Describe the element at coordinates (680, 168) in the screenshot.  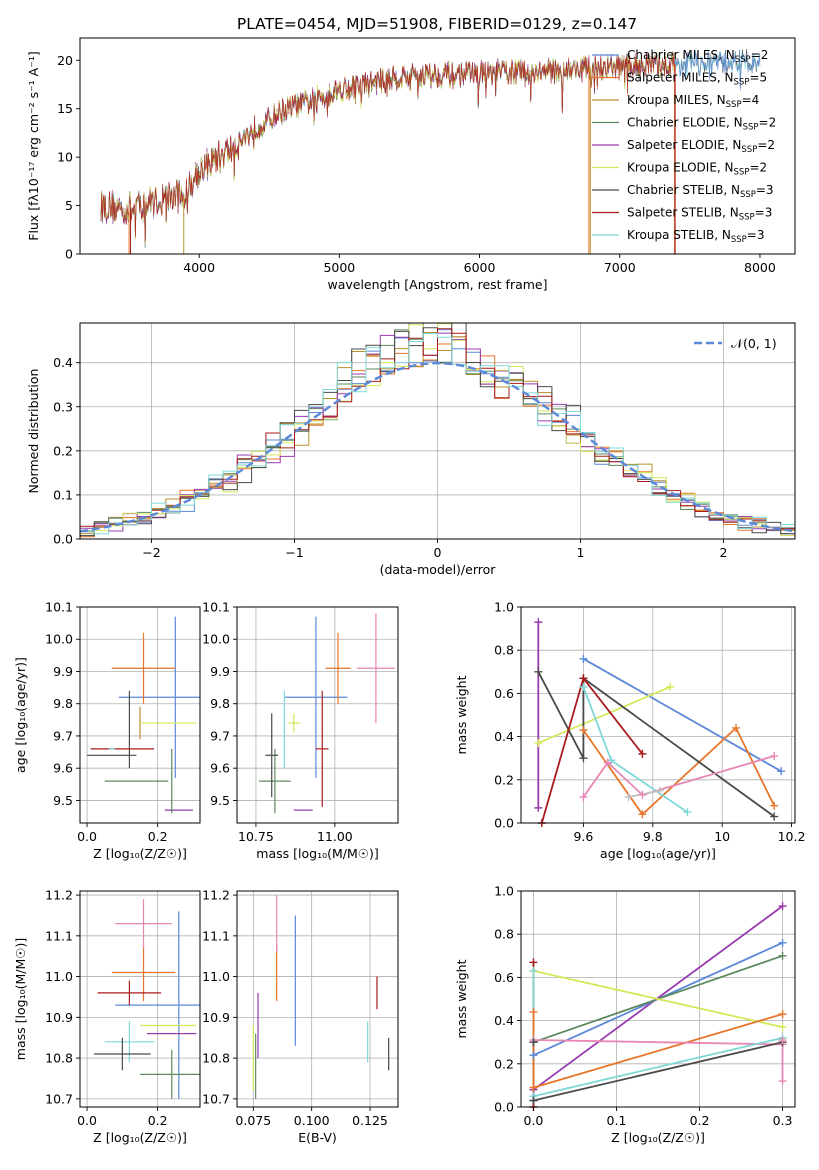
I see `legend-name: Kroupa ELODIE, N` at that location.